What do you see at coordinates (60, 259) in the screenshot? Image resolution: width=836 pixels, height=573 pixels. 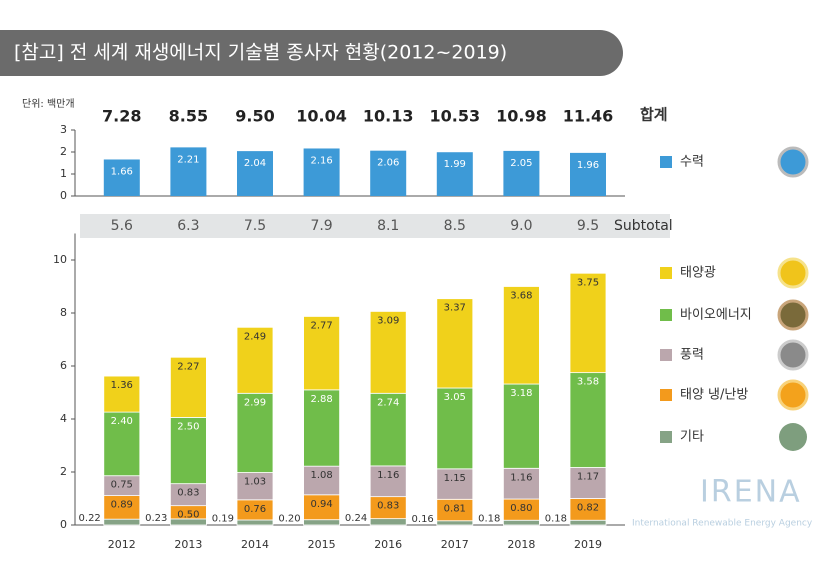 I see `y-tick-label: 10` at bounding box center [60, 259].